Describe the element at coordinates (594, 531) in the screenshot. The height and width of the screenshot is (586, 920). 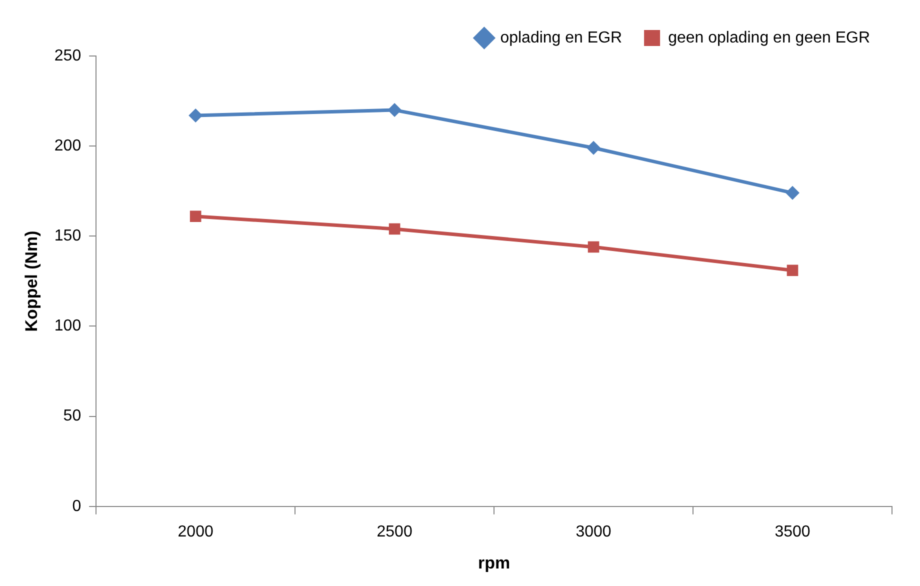
I see `x-tick-label: 3000` at that location.